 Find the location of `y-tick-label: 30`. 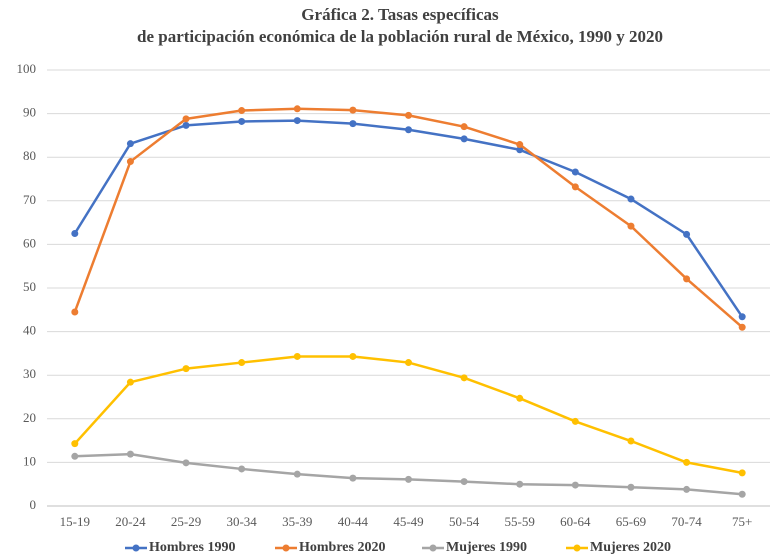

y-tick-label: 30 is located at coordinates (29, 373).